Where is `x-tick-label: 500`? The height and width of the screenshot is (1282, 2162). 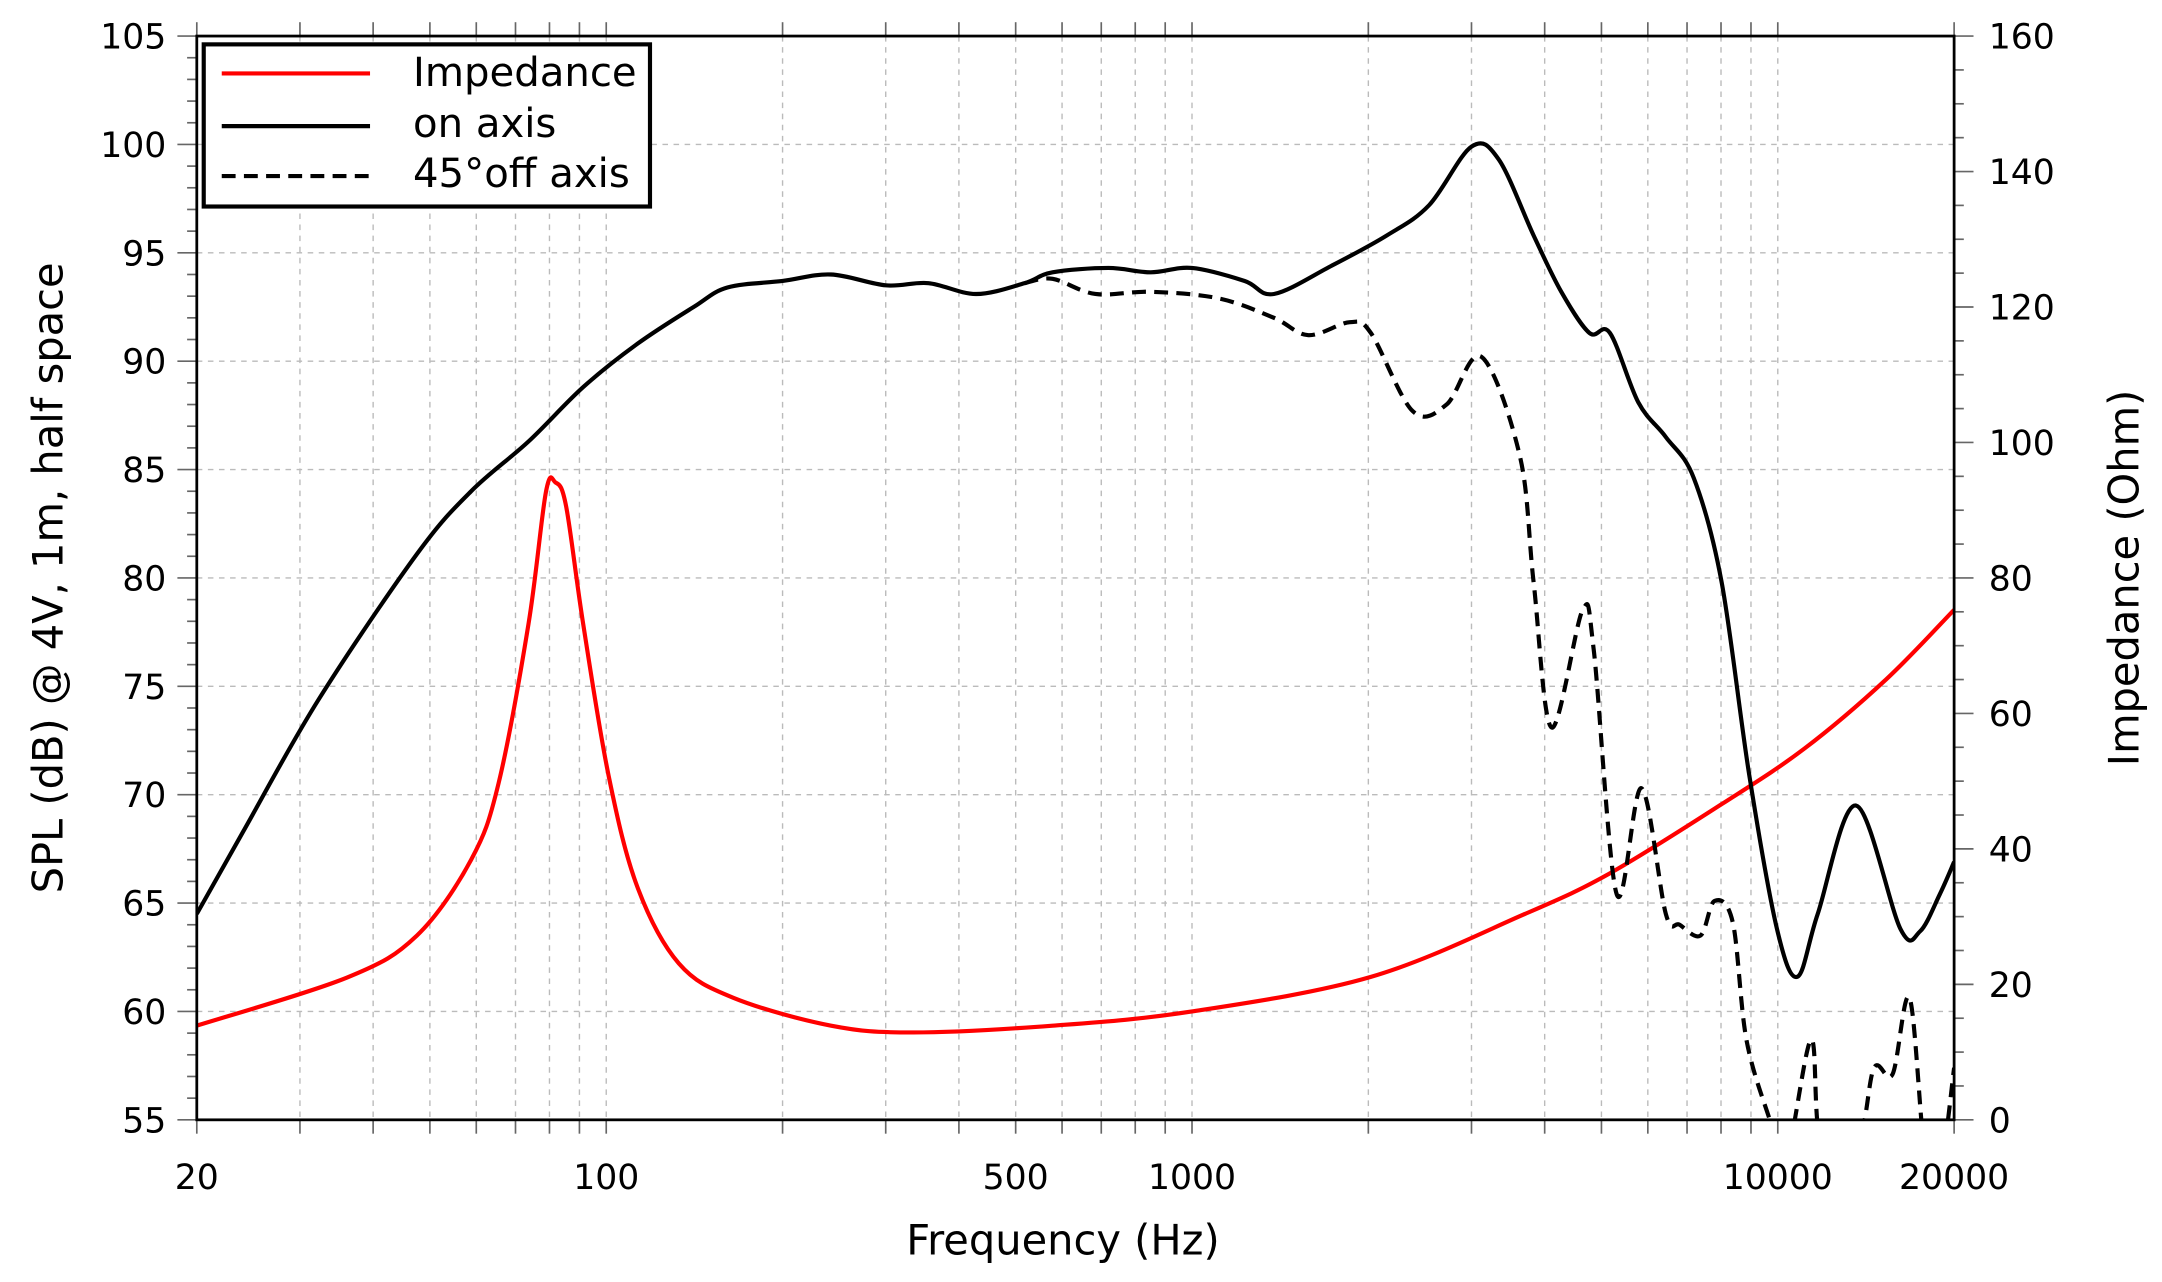 x-tick-label: 500 is located at coordinates (1016, 1178).